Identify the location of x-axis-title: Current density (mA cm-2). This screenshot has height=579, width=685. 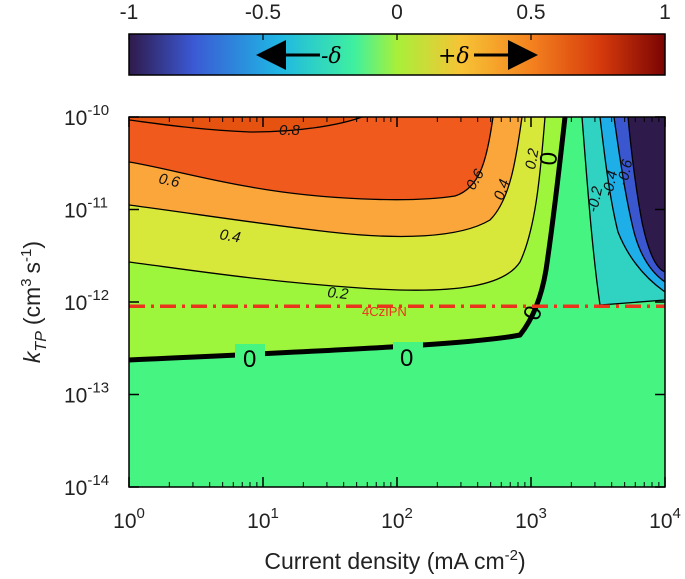
(394, 560).